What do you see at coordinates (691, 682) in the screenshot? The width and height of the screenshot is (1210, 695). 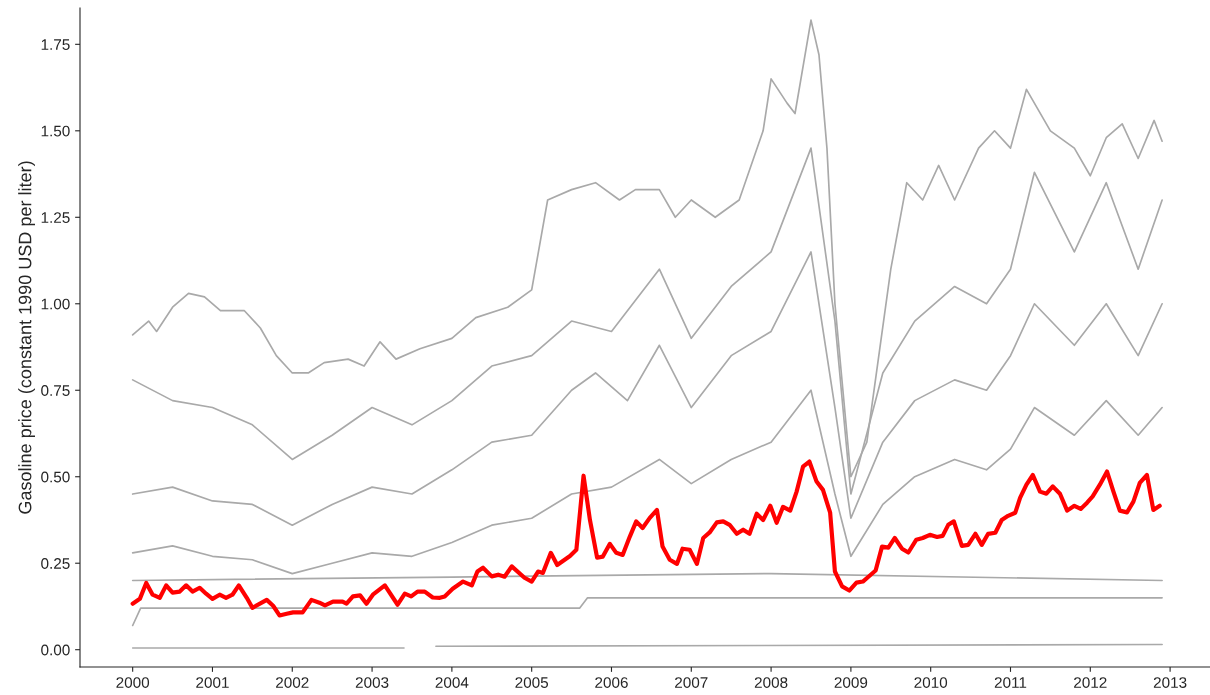 I see `x-tick-label: 2007` at bounding box center [691, 682].